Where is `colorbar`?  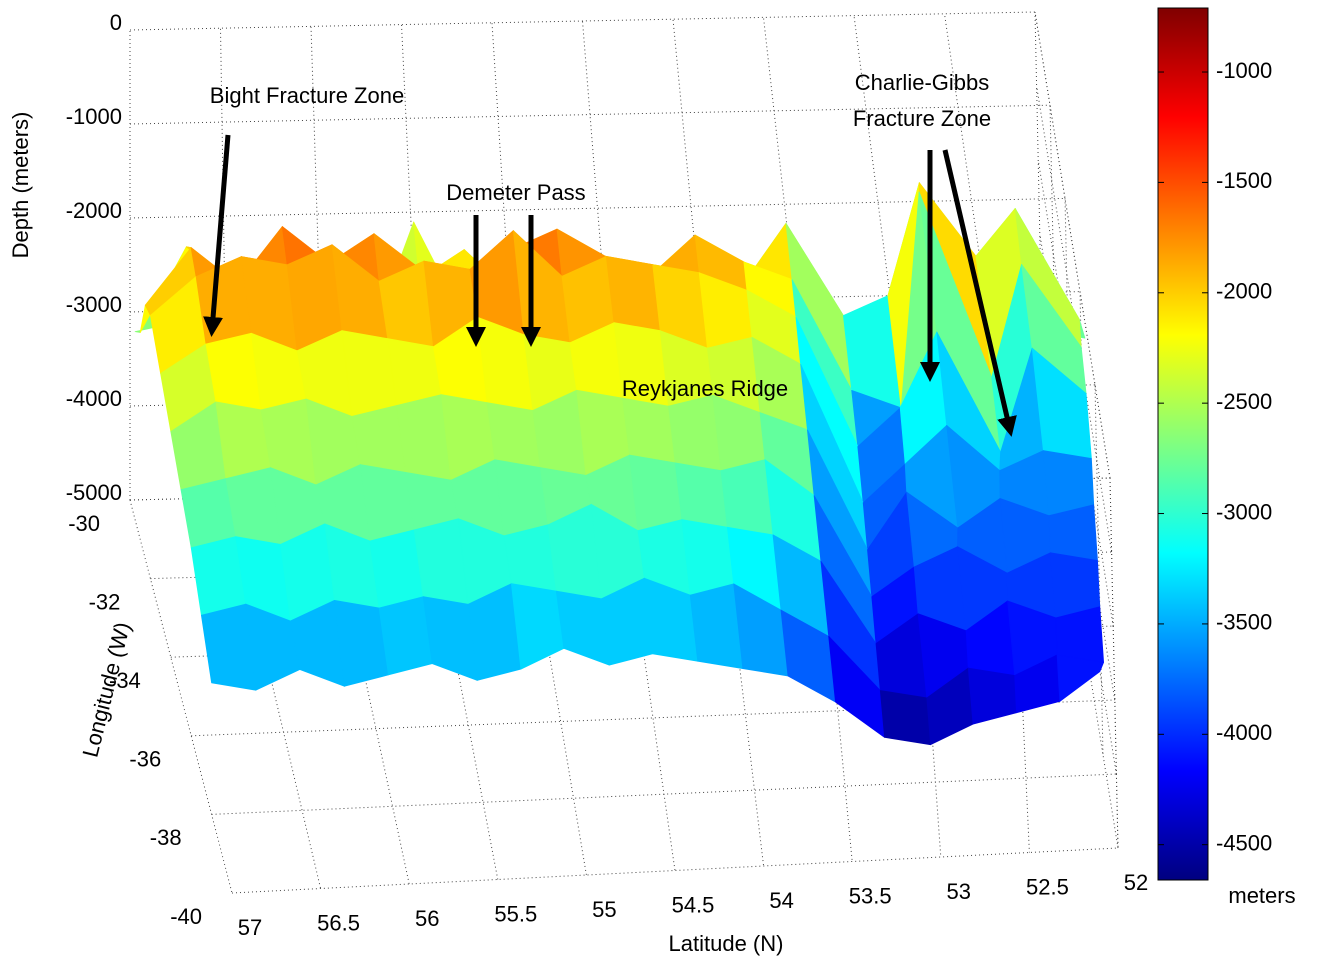
colorbar is located at coordinates (1183, 444).